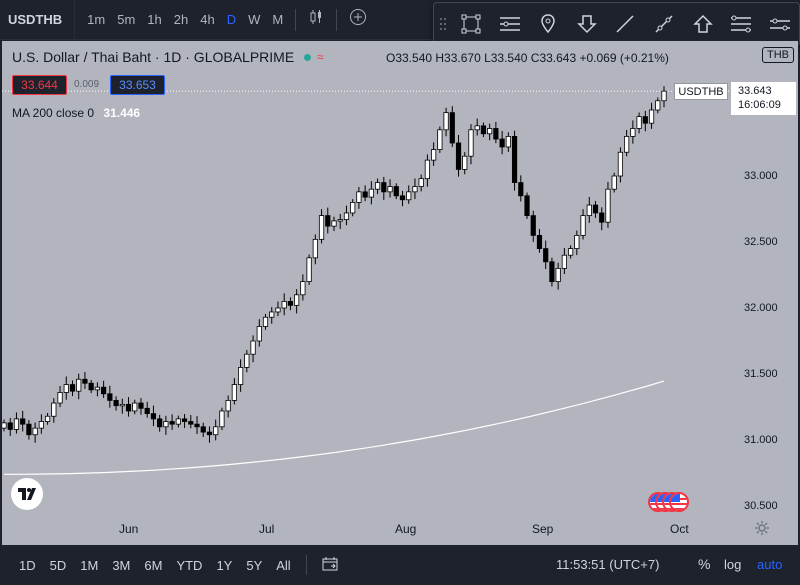  Describe the element at coordinates (702, 24) in the screenshot. I see `arrow-up-icon` at that location.